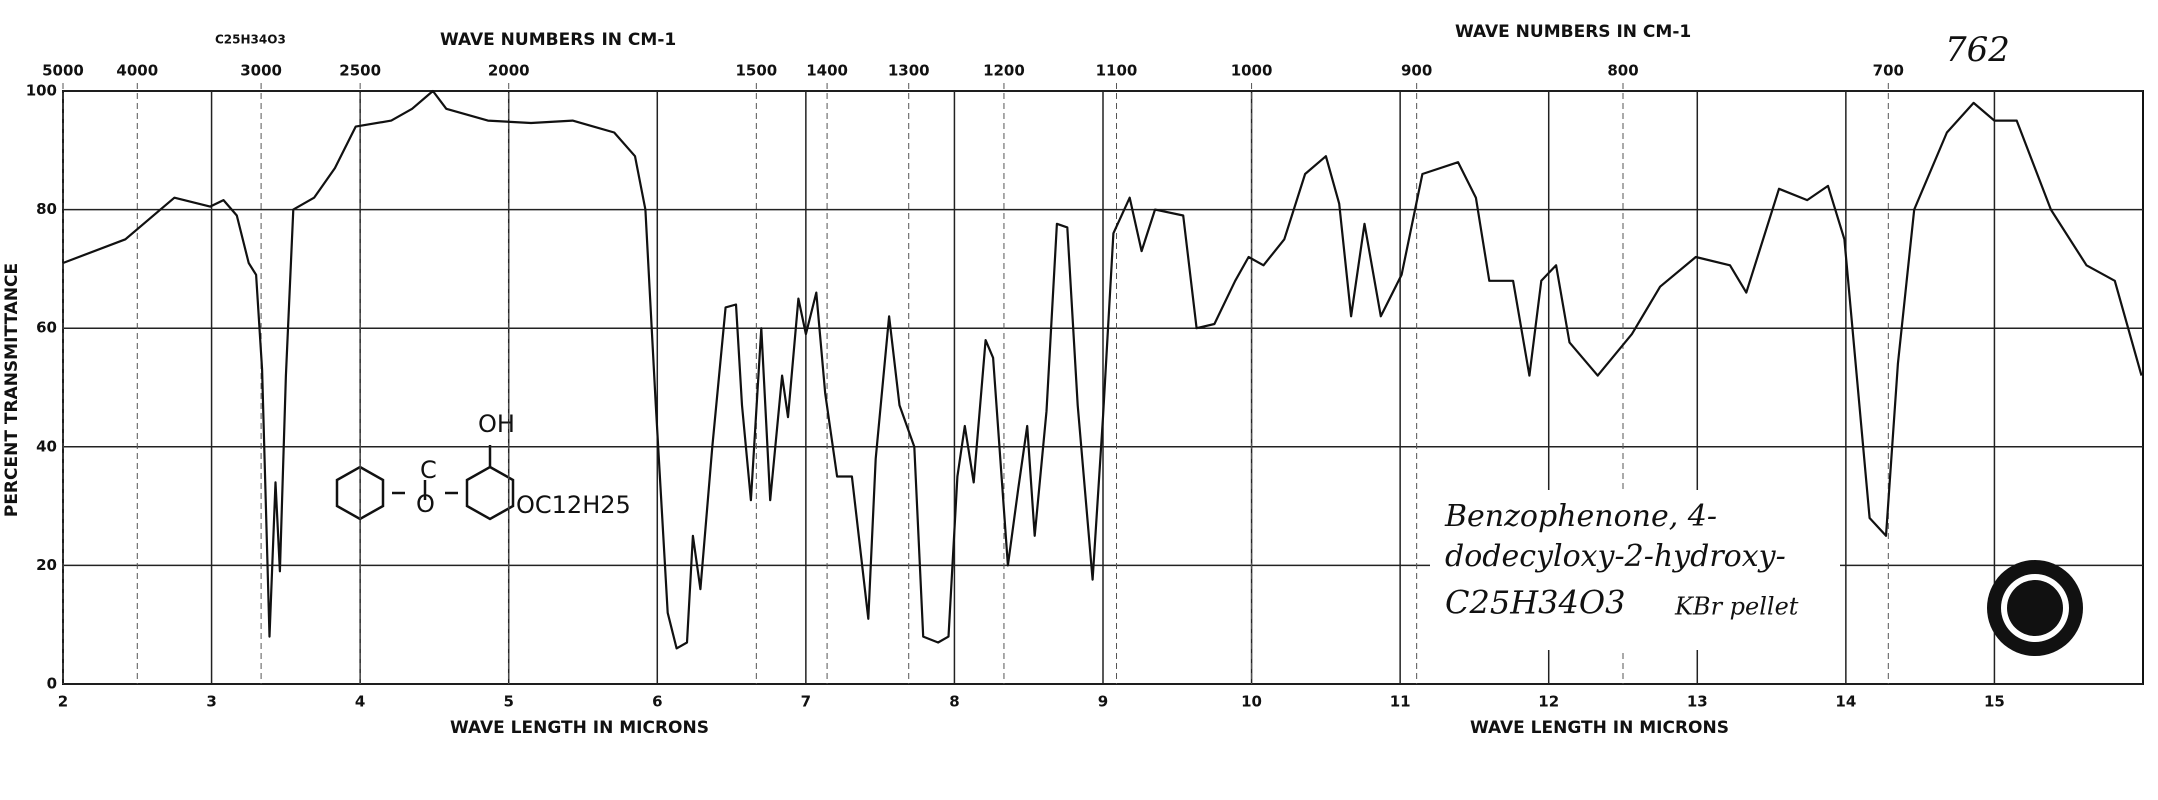 The height and width of the screenshot is (800, 2158). Describe the element at coordinates (806, 702) in the screenshot. I see `x-tick-label: 7` at that location.